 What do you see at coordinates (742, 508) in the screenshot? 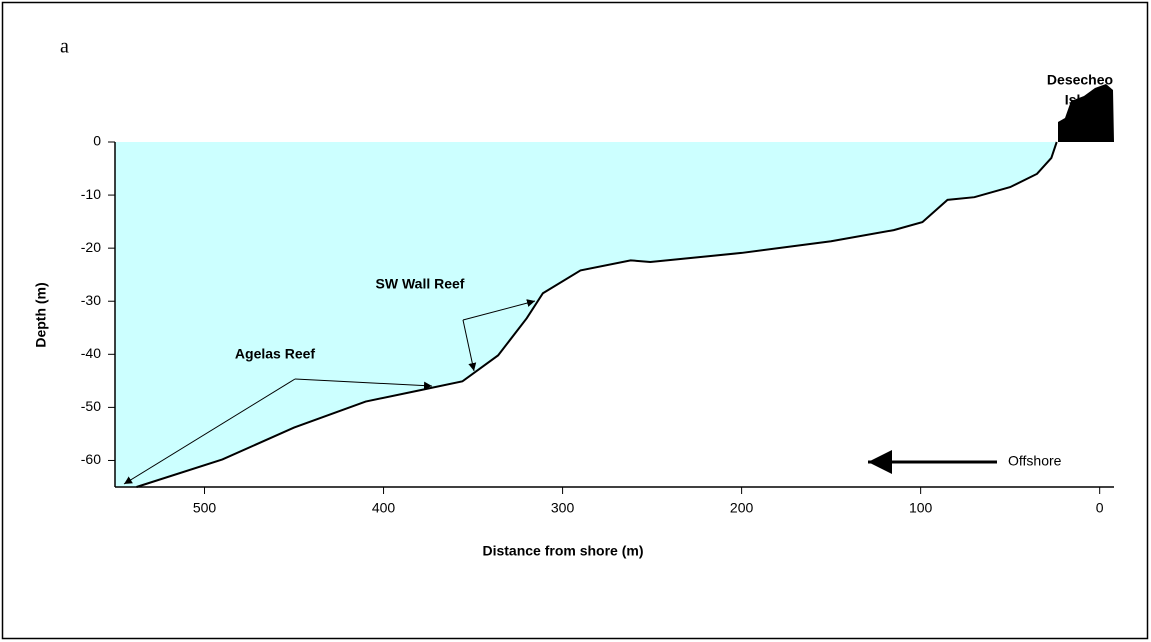
I see `x-tick-label: 200` at bounding box center [742, 508].